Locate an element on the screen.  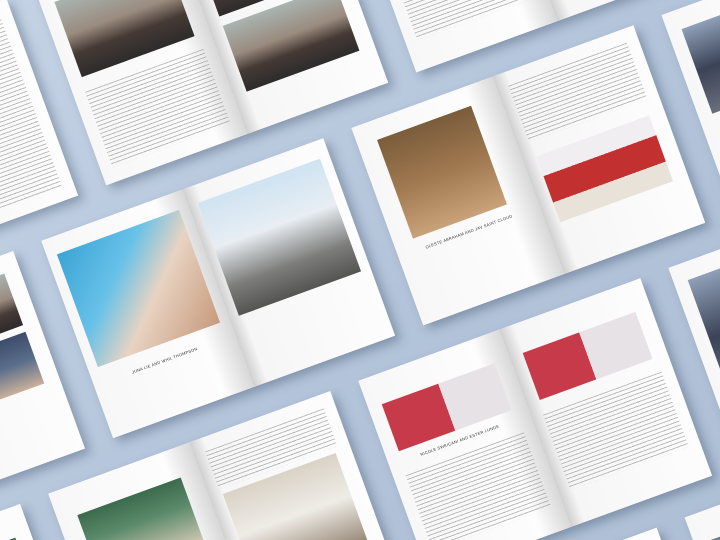
magazine-spread: Real estate is located at coordinates (225, 465).